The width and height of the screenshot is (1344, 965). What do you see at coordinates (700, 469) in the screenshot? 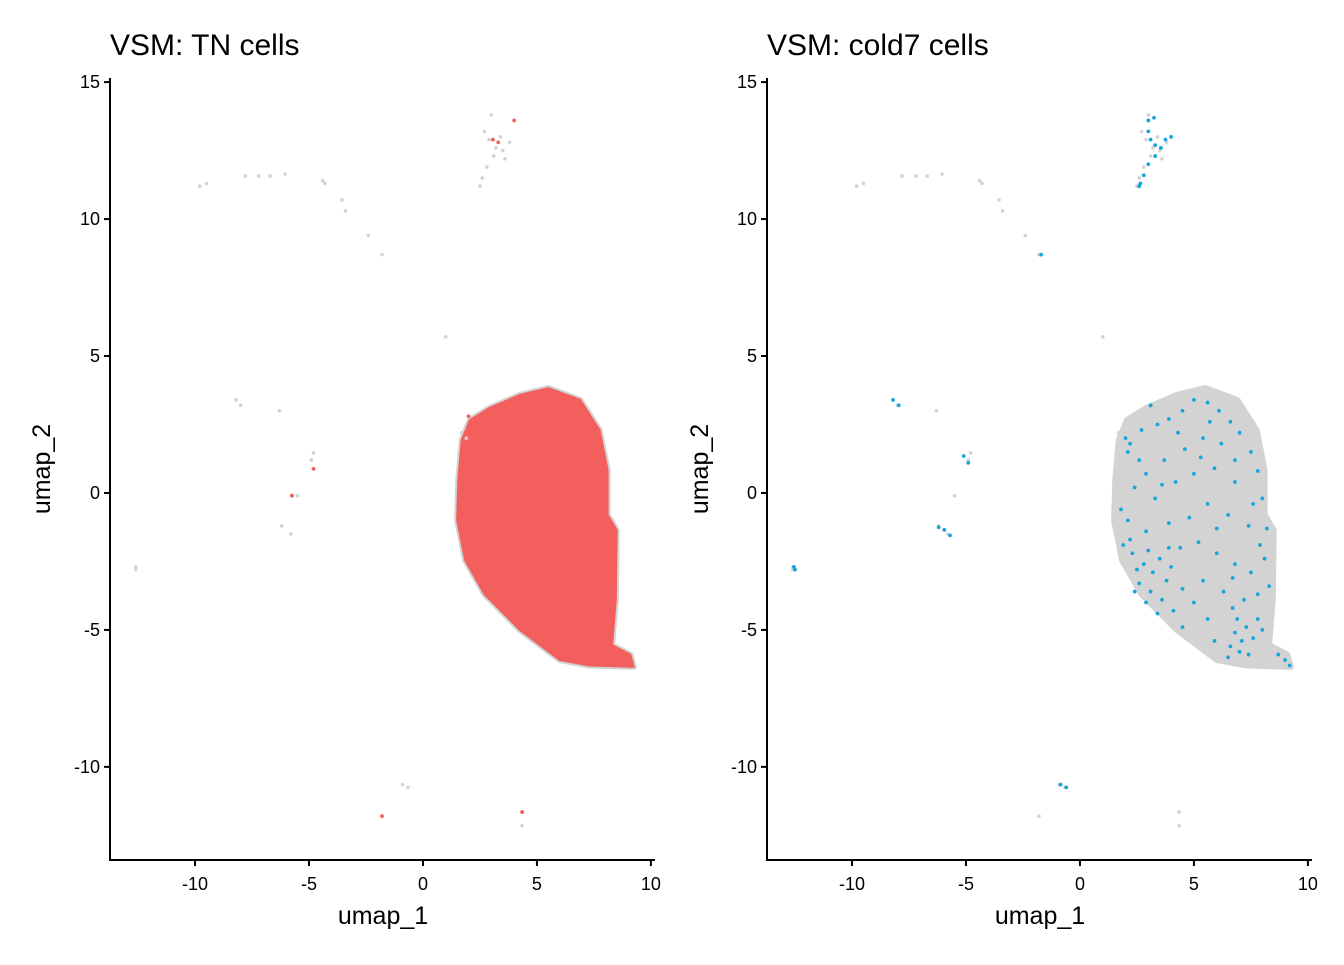
I see `y-axis-title: umap_2` at bounding box center [700, 469].